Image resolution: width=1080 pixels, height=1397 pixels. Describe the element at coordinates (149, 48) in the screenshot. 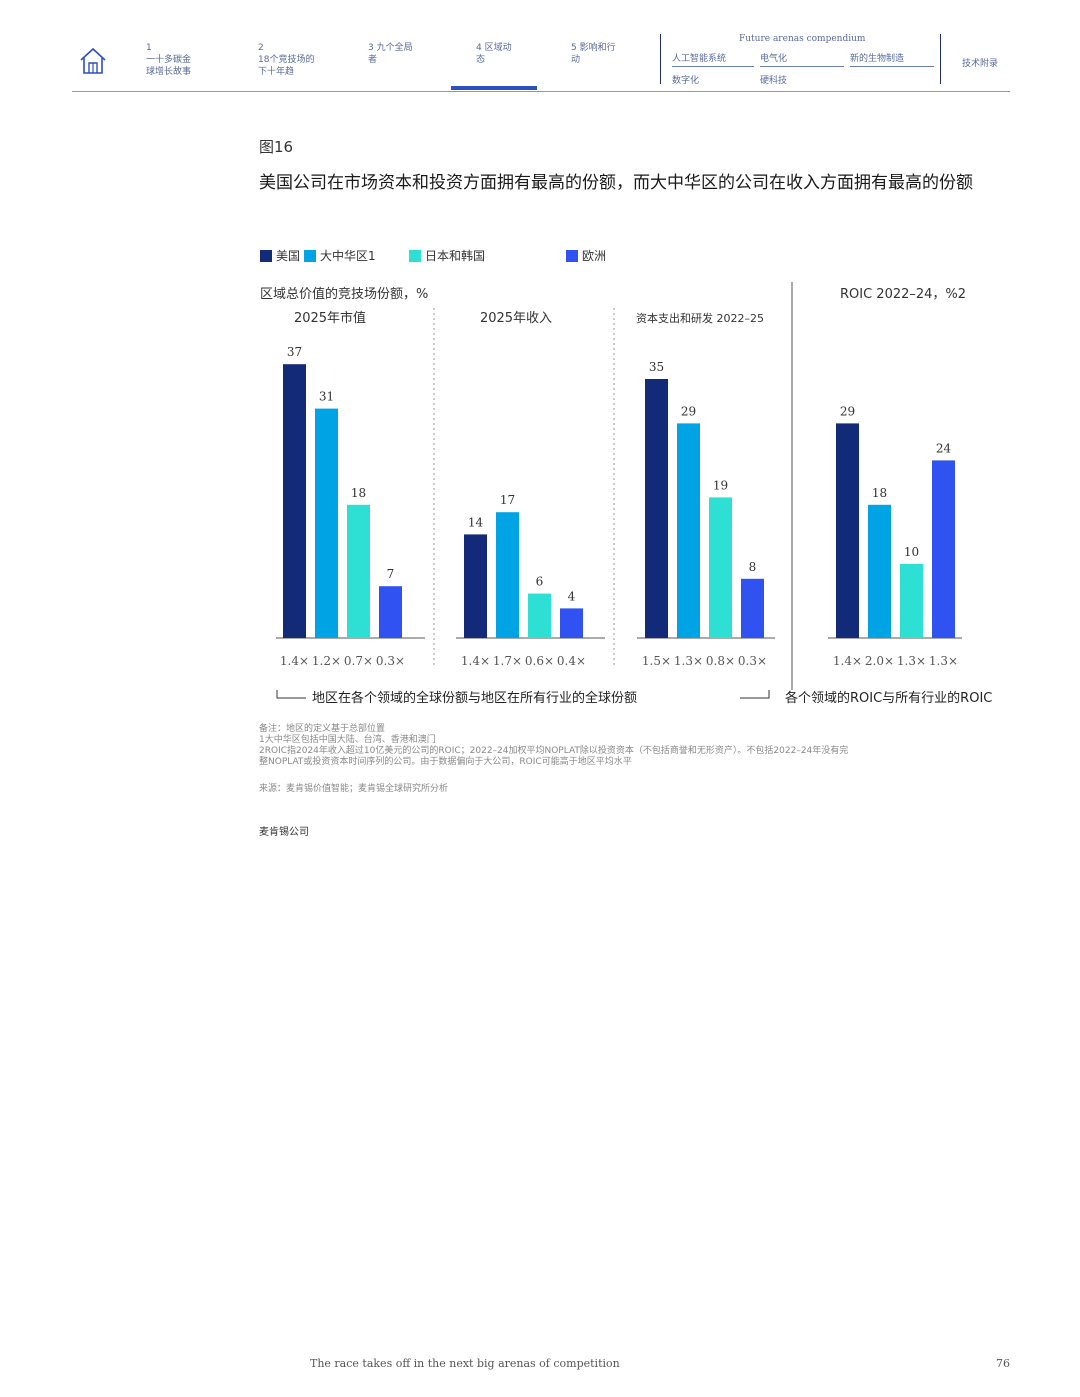

I see `nav-item-number: 1` at that location.